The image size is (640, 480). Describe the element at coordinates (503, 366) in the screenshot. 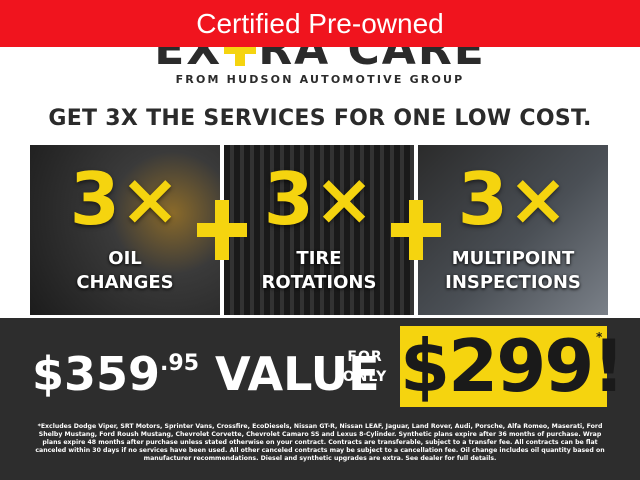

I see `price-box` at that location.